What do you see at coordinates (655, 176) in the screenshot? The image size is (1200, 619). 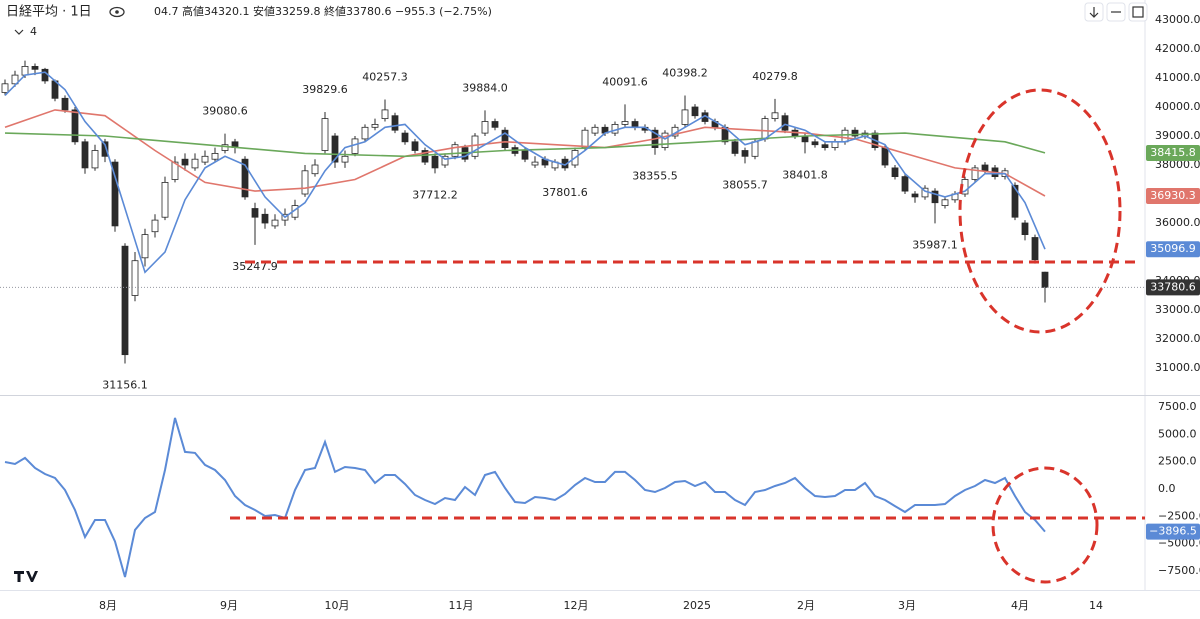 I see `extreme-label: 38355.5` at bounding box center [655, 176].